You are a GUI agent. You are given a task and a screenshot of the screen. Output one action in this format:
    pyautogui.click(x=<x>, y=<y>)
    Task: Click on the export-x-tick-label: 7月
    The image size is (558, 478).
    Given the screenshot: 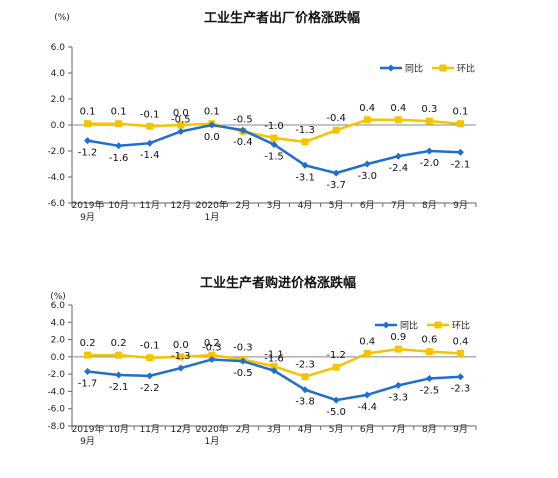 What is the action you would take?
    pyautogui.click(x=398, y=205)
    